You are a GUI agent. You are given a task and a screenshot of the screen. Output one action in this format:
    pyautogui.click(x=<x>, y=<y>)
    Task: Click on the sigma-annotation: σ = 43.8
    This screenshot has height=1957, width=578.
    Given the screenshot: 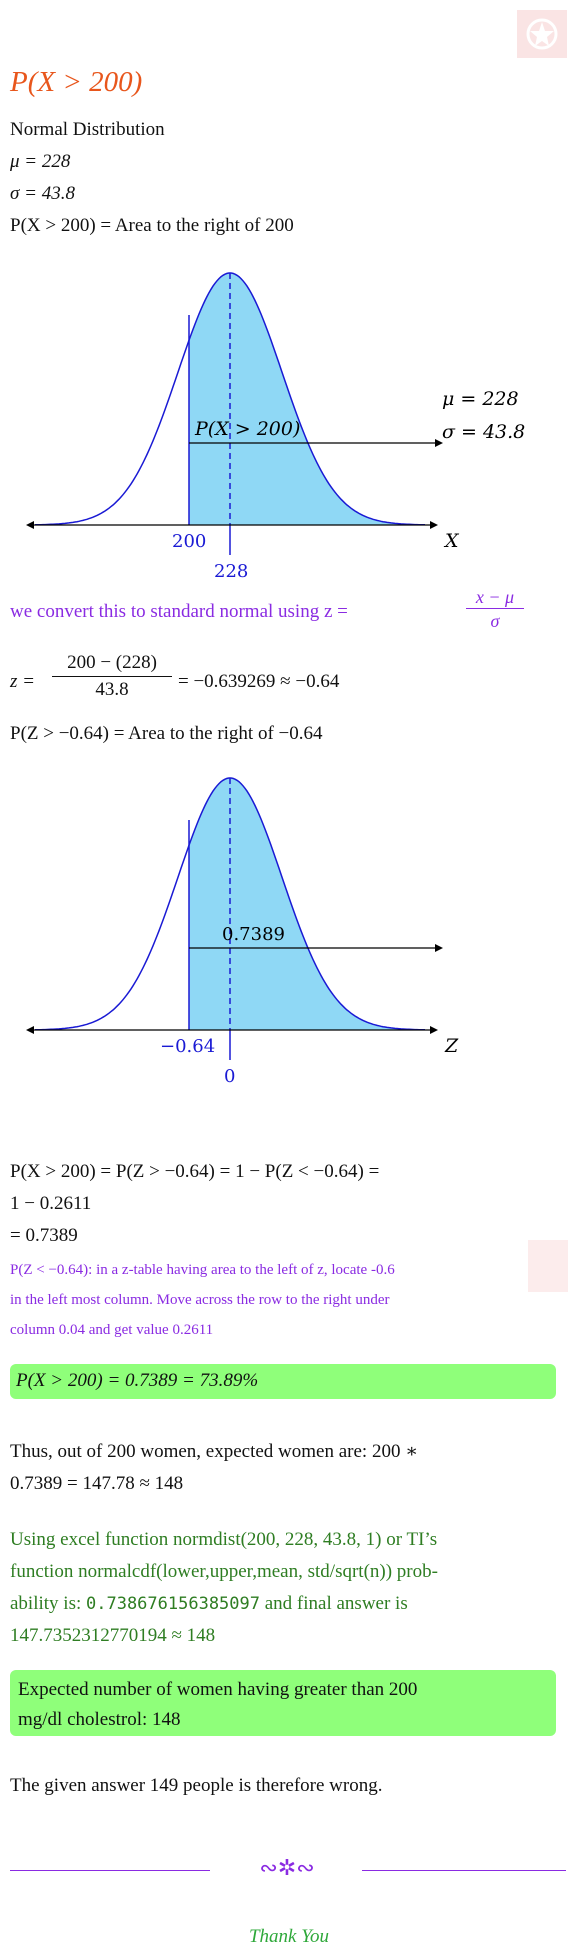 What is the action you would take?
    pyautogui.click(x=483, y=432)
    